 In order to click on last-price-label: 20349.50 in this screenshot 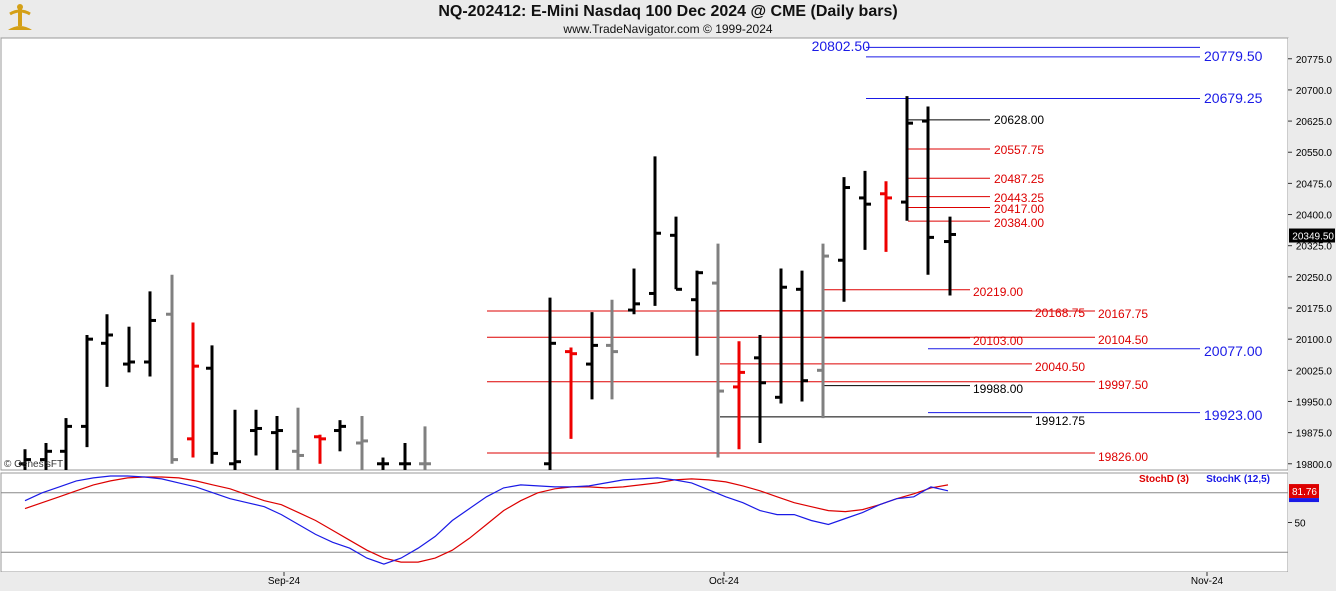, I will do `click(1313, 237)`.